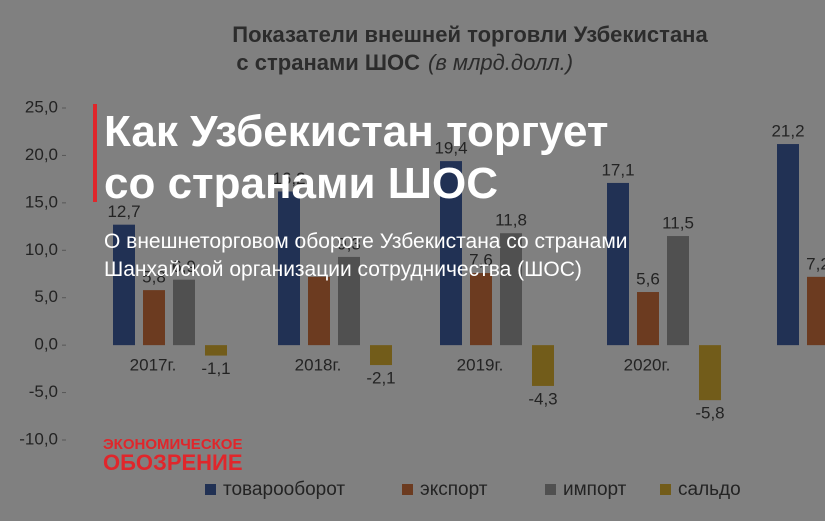 Image resolution: width=825 pixels, height=521 pixels. Describe the element at coordinates (173, 444) in the screenshot. I see `logo: ЭКОНОМИЧЕСКОЕ` at that location.